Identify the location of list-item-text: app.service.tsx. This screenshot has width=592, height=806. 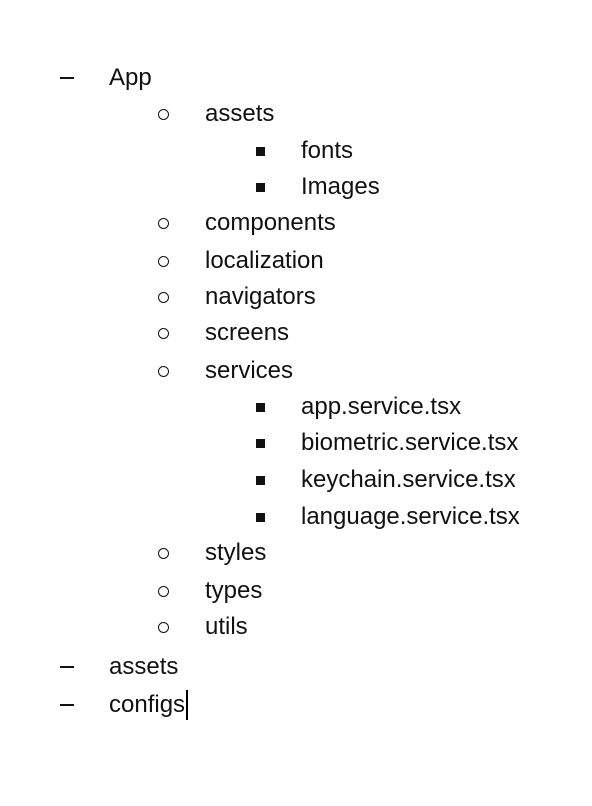
(381, 406).